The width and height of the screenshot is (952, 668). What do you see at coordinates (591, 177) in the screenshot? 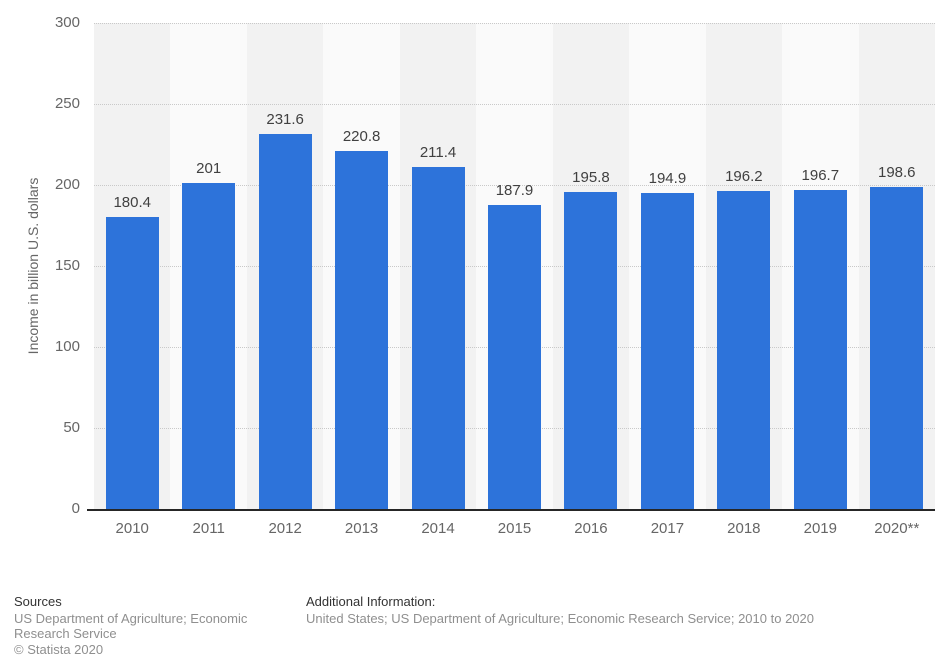
I see `bar-value-label: 195.8` at bounding box center [591, 177].